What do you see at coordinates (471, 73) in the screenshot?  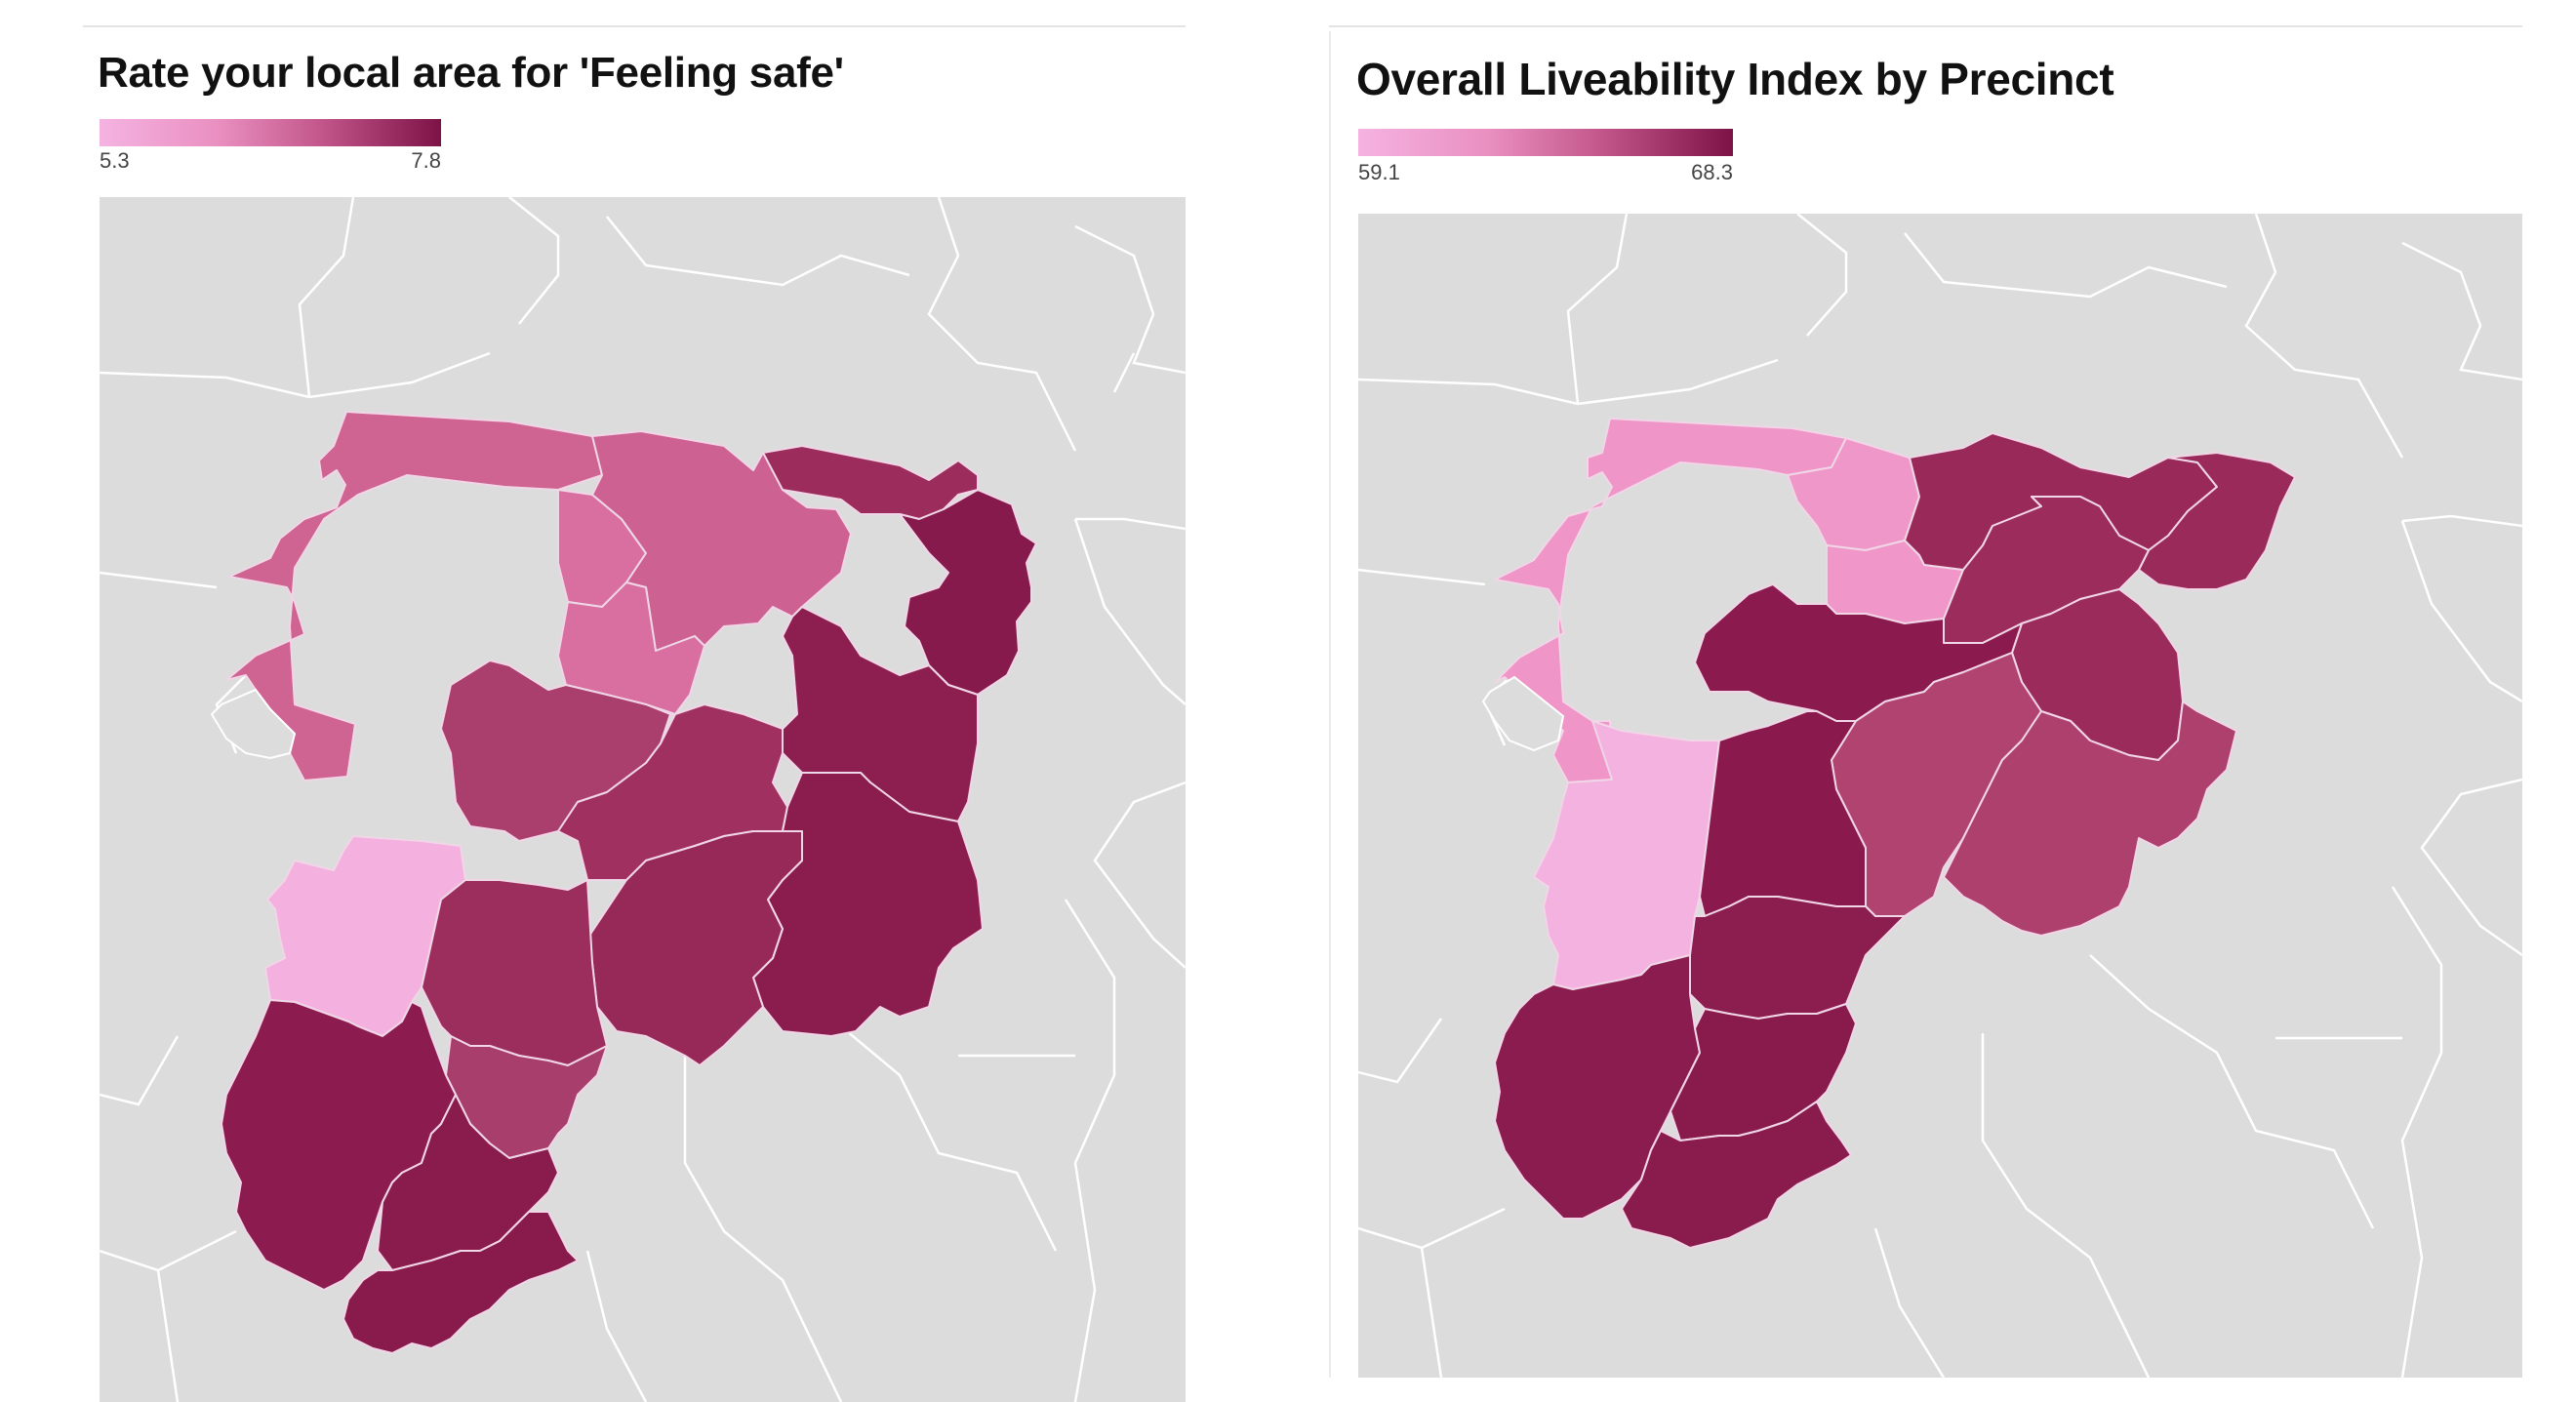 I see `map-title: Rate your local area for 'Feeling safe'` at bounding box center [471, 73].